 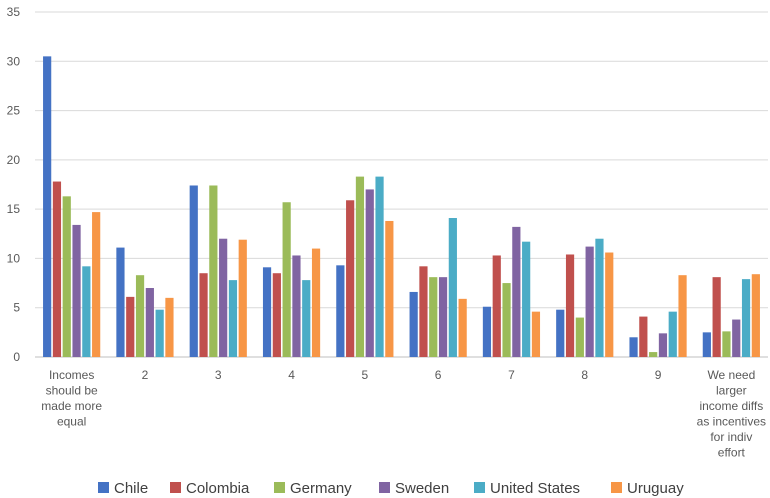 I want to click on y-axis: 0 5 10 15 20 25 30 35, so click(x=14, y=184).